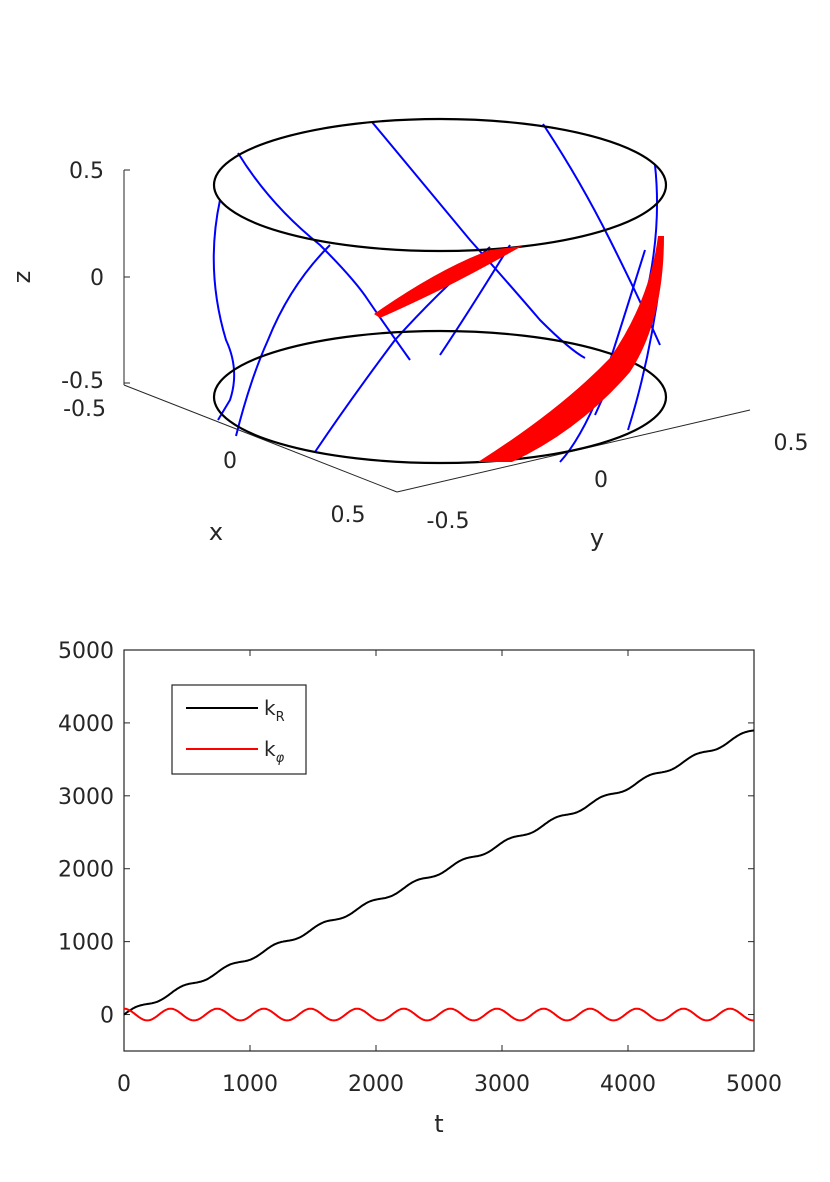 Image resolution: width=830 pixels, height=1182 pixels. What do you see at coordinates (754, 1084) in the screenshot?
I see `x-tick-label: 5000` at bounding box center [754, 1084].